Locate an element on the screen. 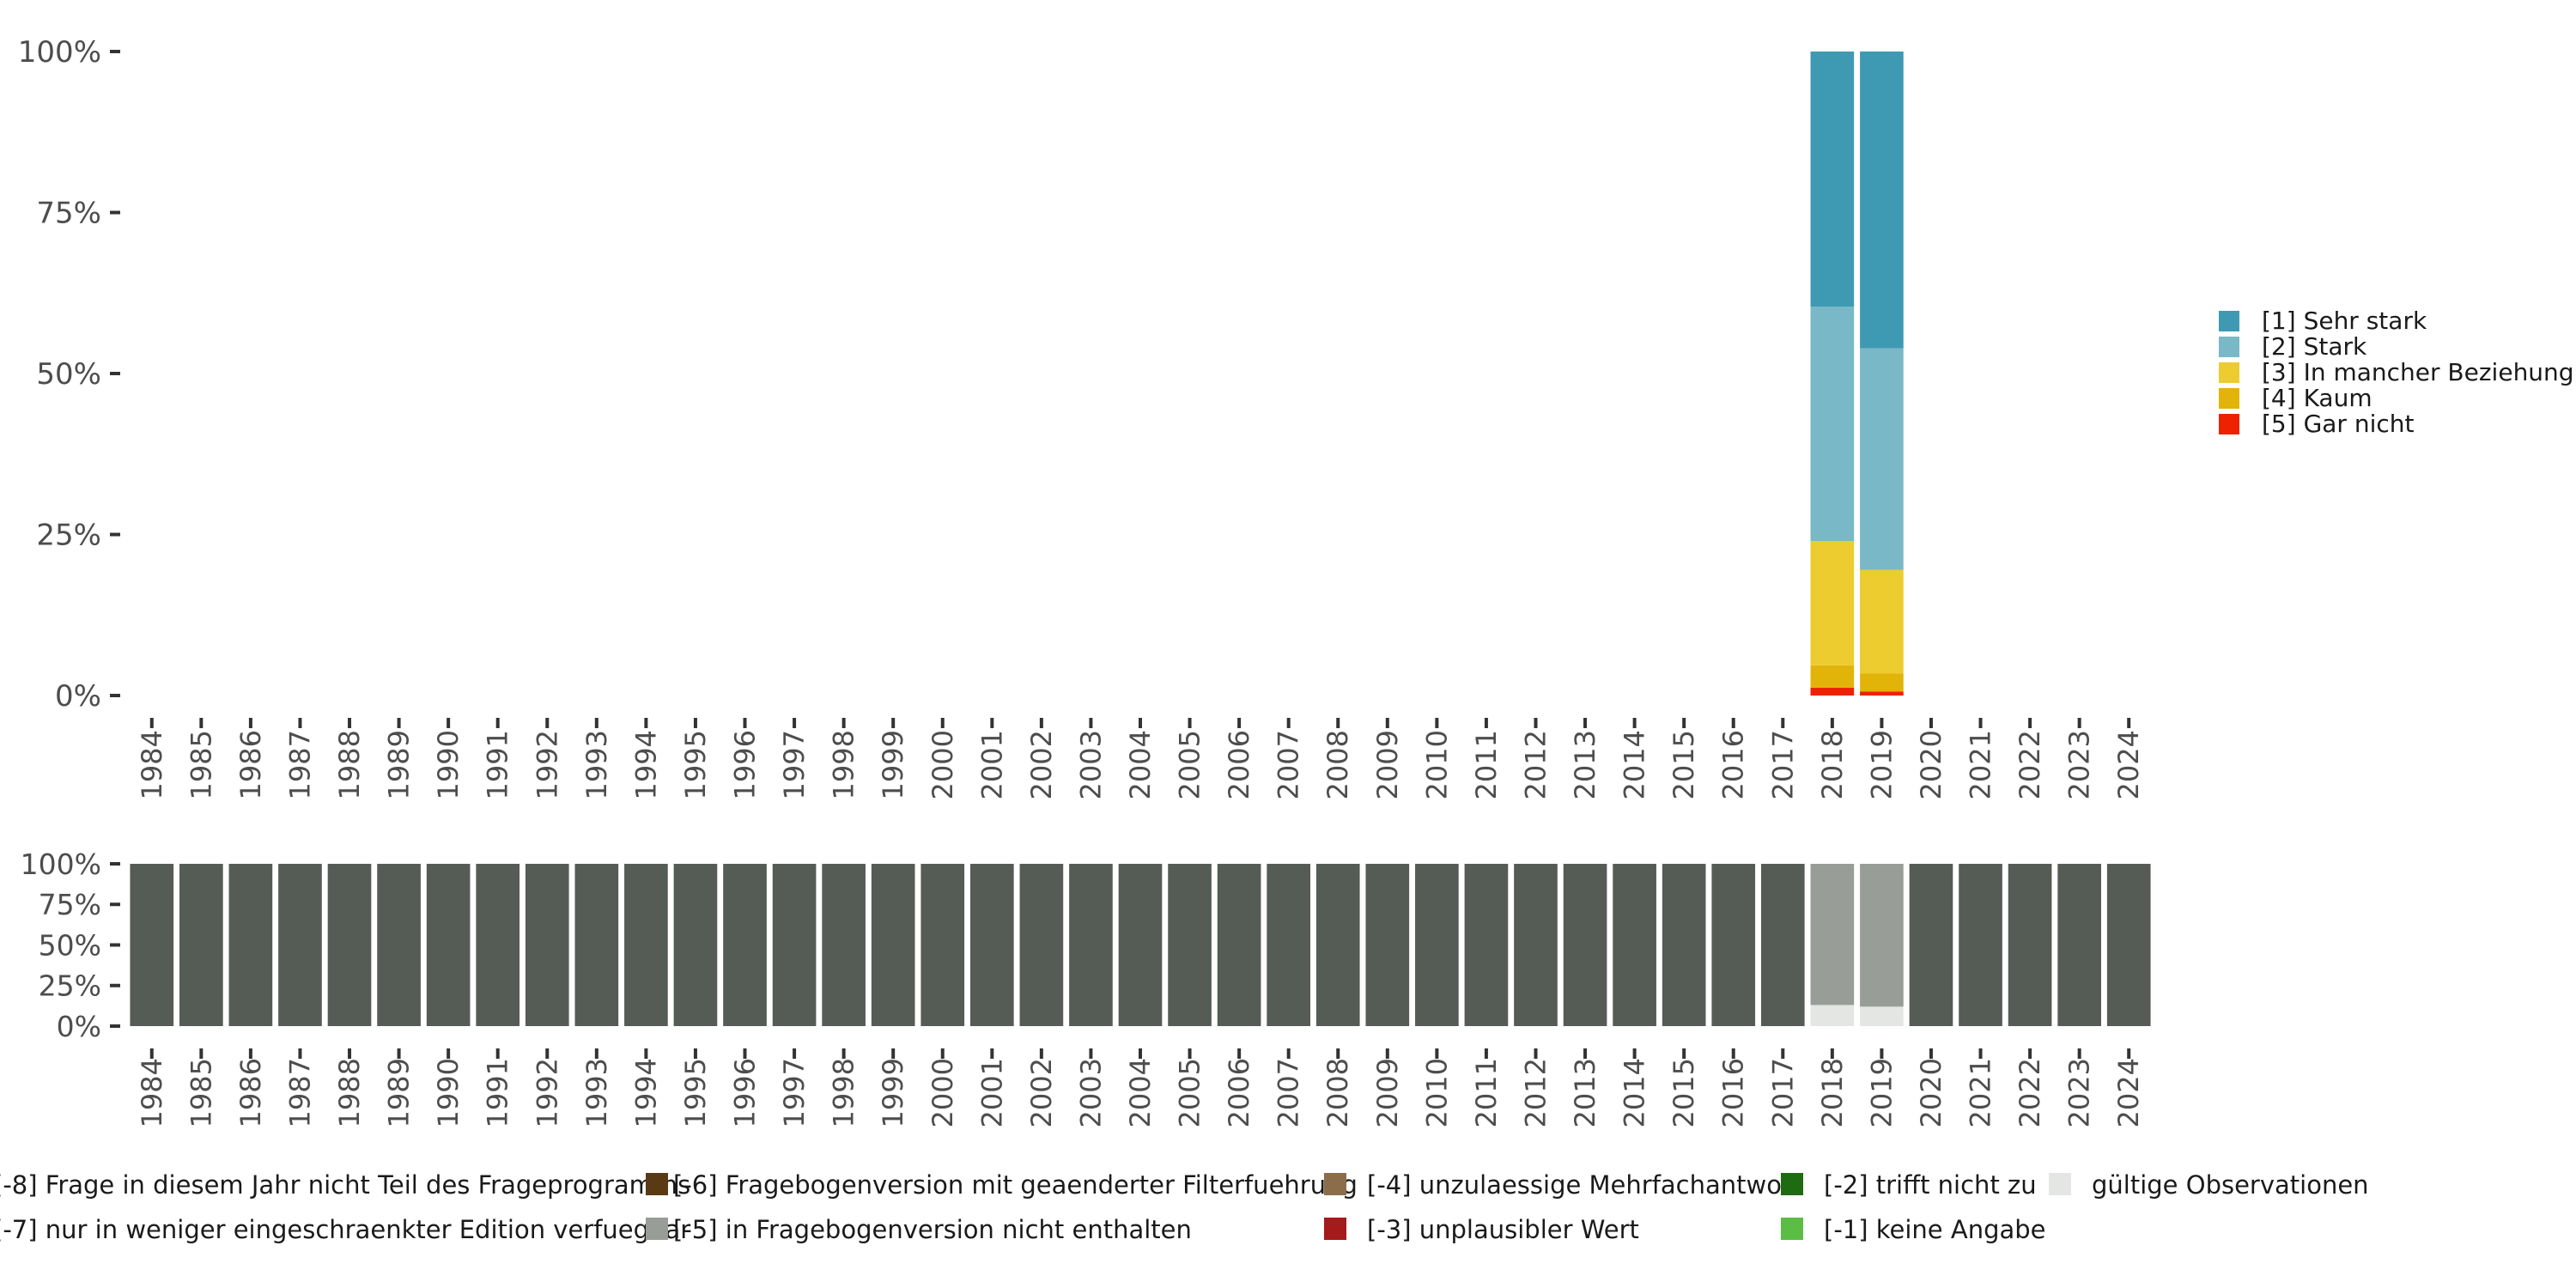  x-tick-label: 1984 is located at coordinates (152, 1092).